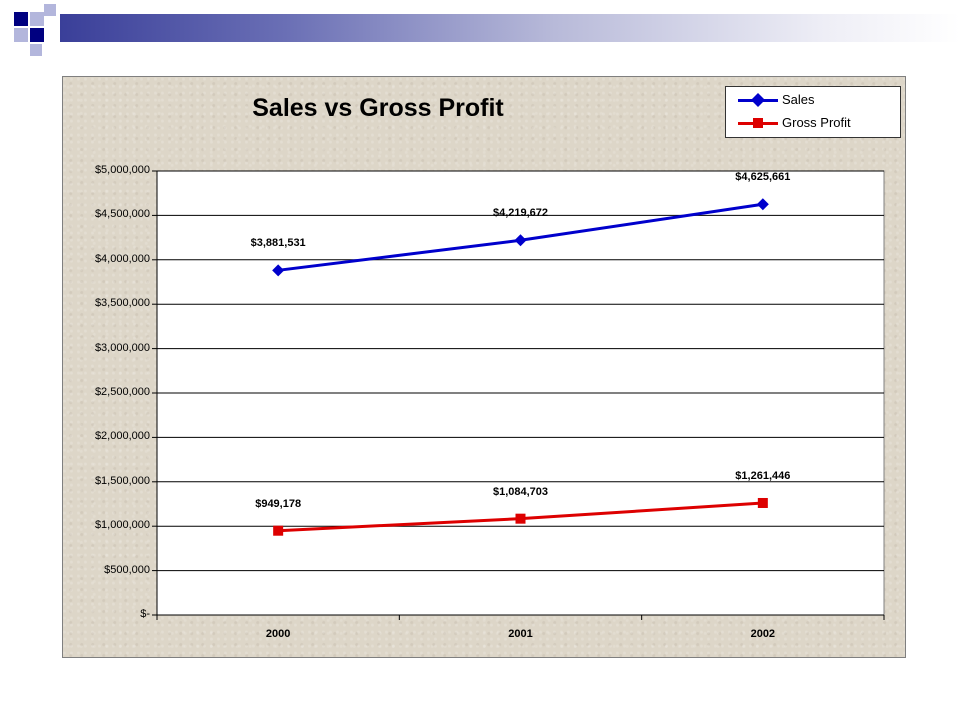  Describe the element at coordinates (510, 28) in the screenshot. I see `header-gradient-bar` at that location.